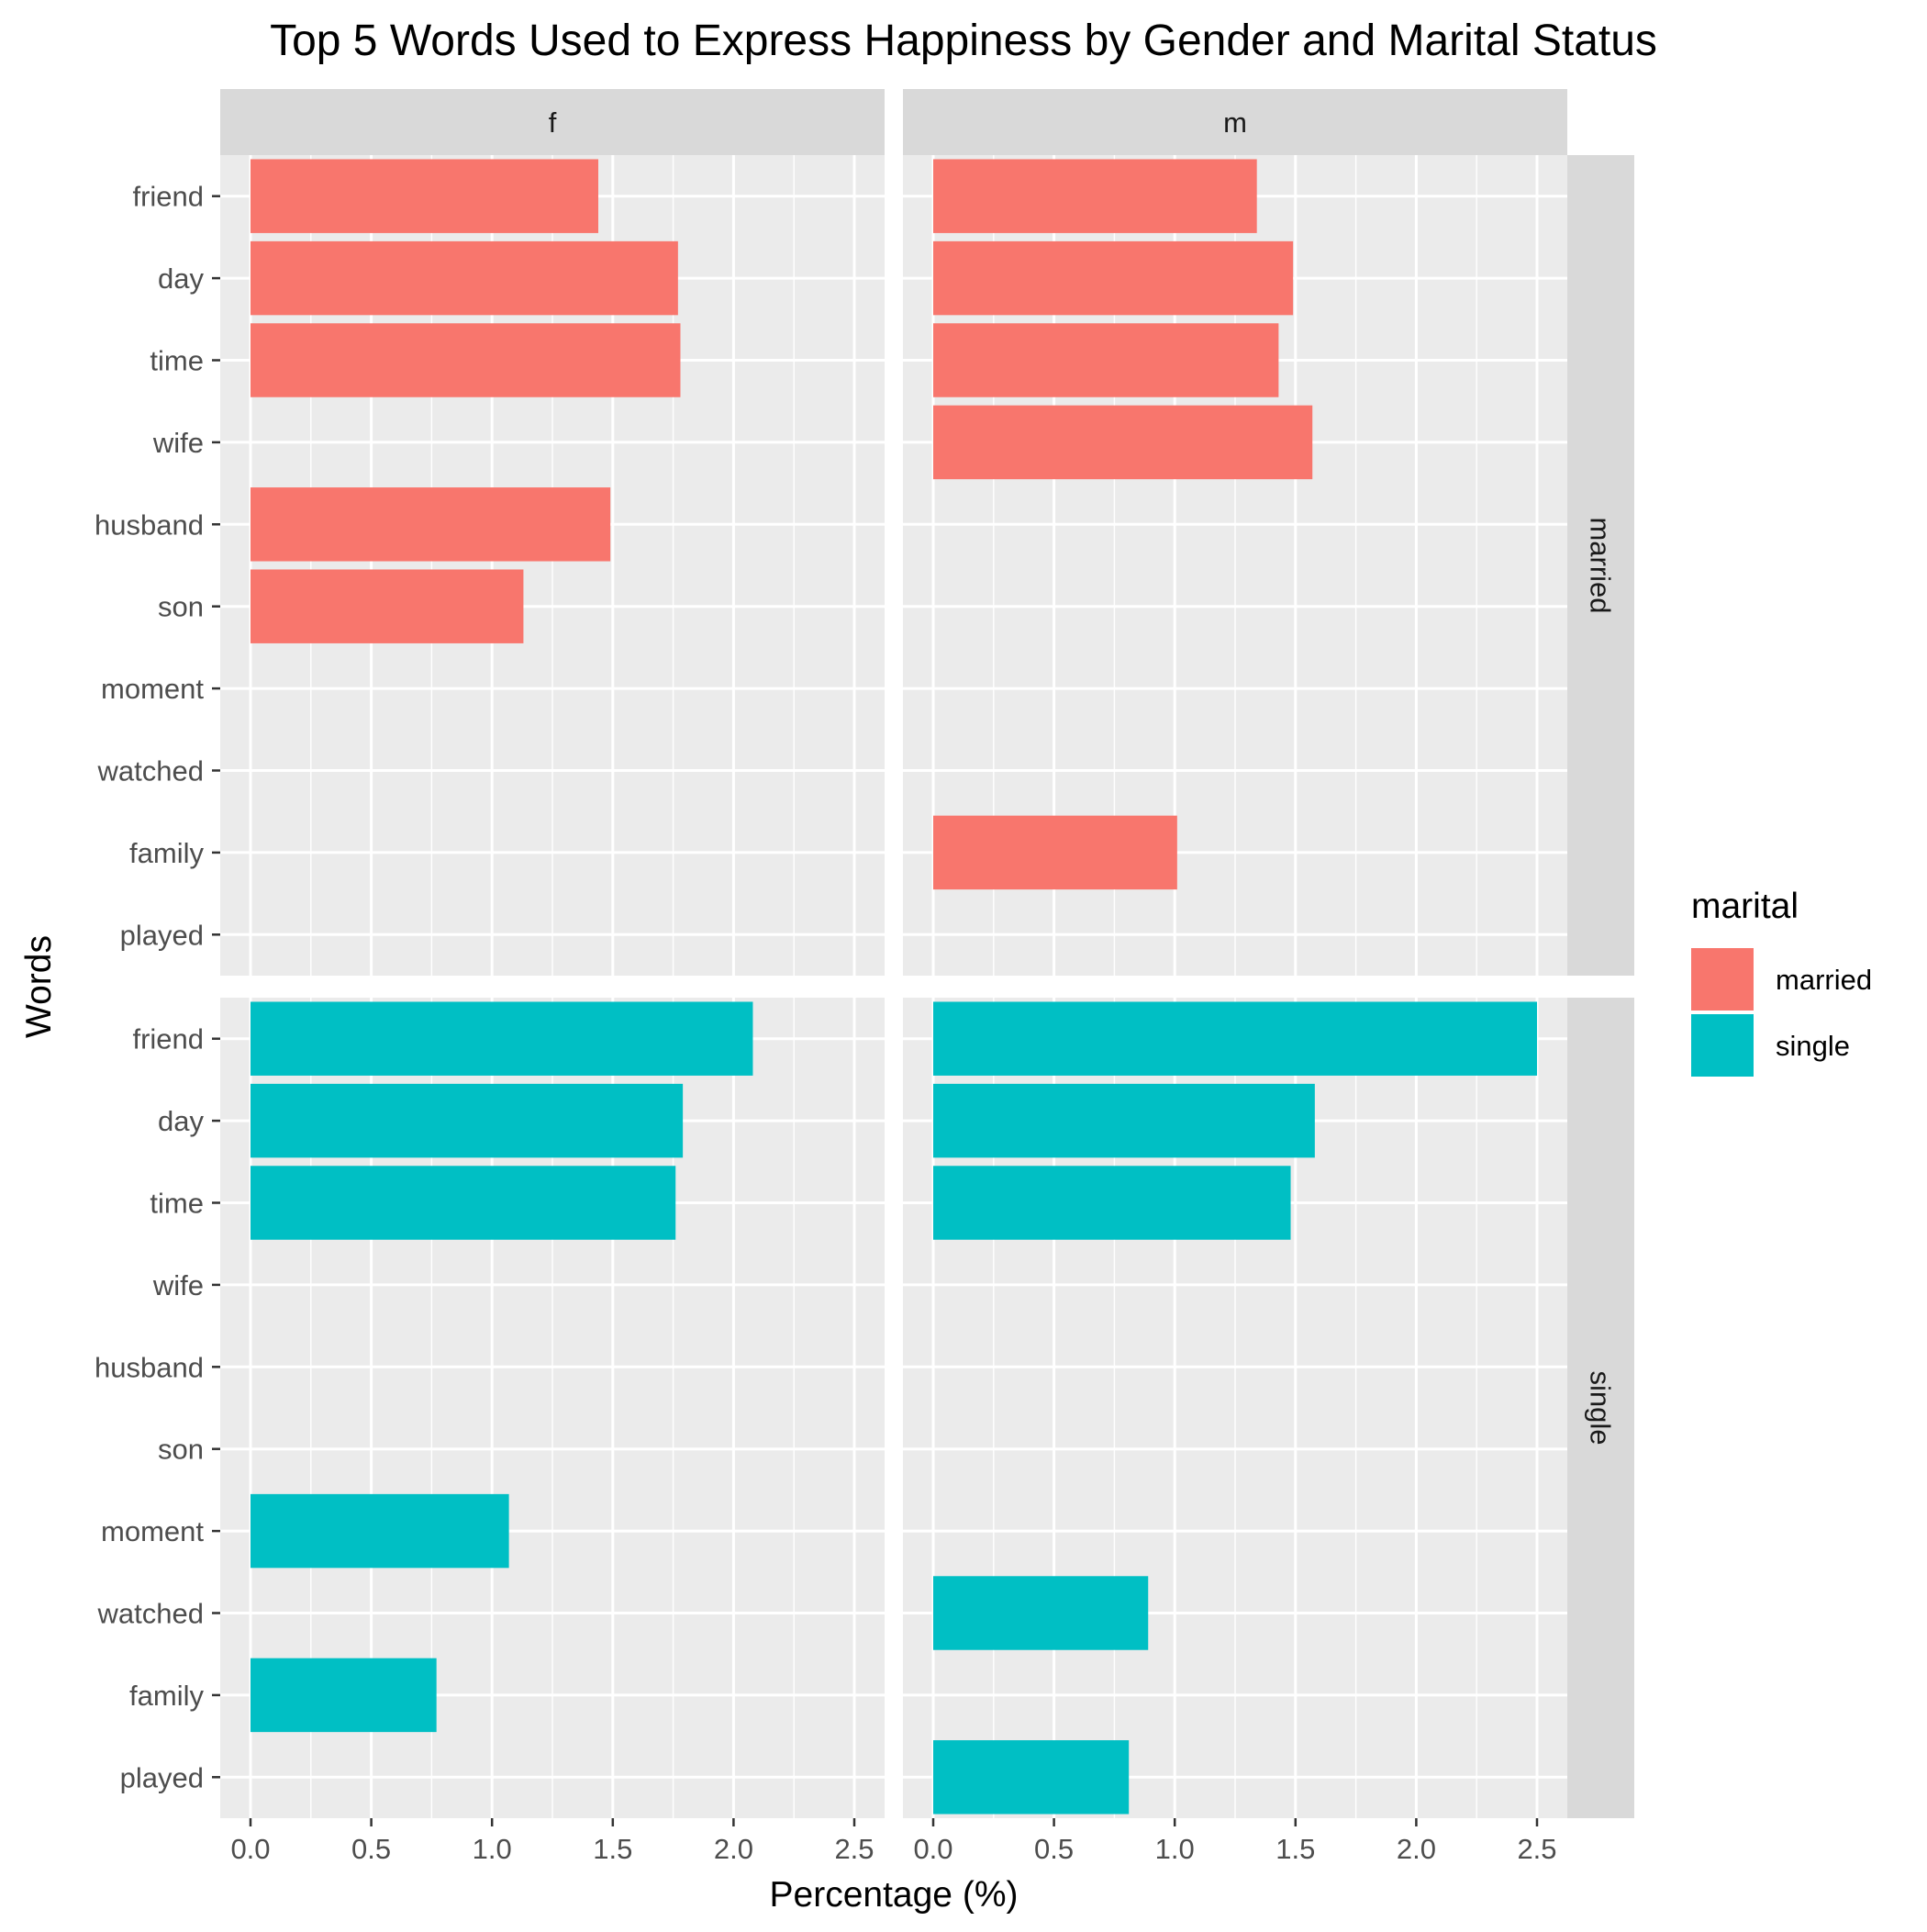 This screenshot has height=1932, width=1927. Describe the element at coordinates (1123, 442) in the screenshot. I see `bar-m-married-wife` at that location.